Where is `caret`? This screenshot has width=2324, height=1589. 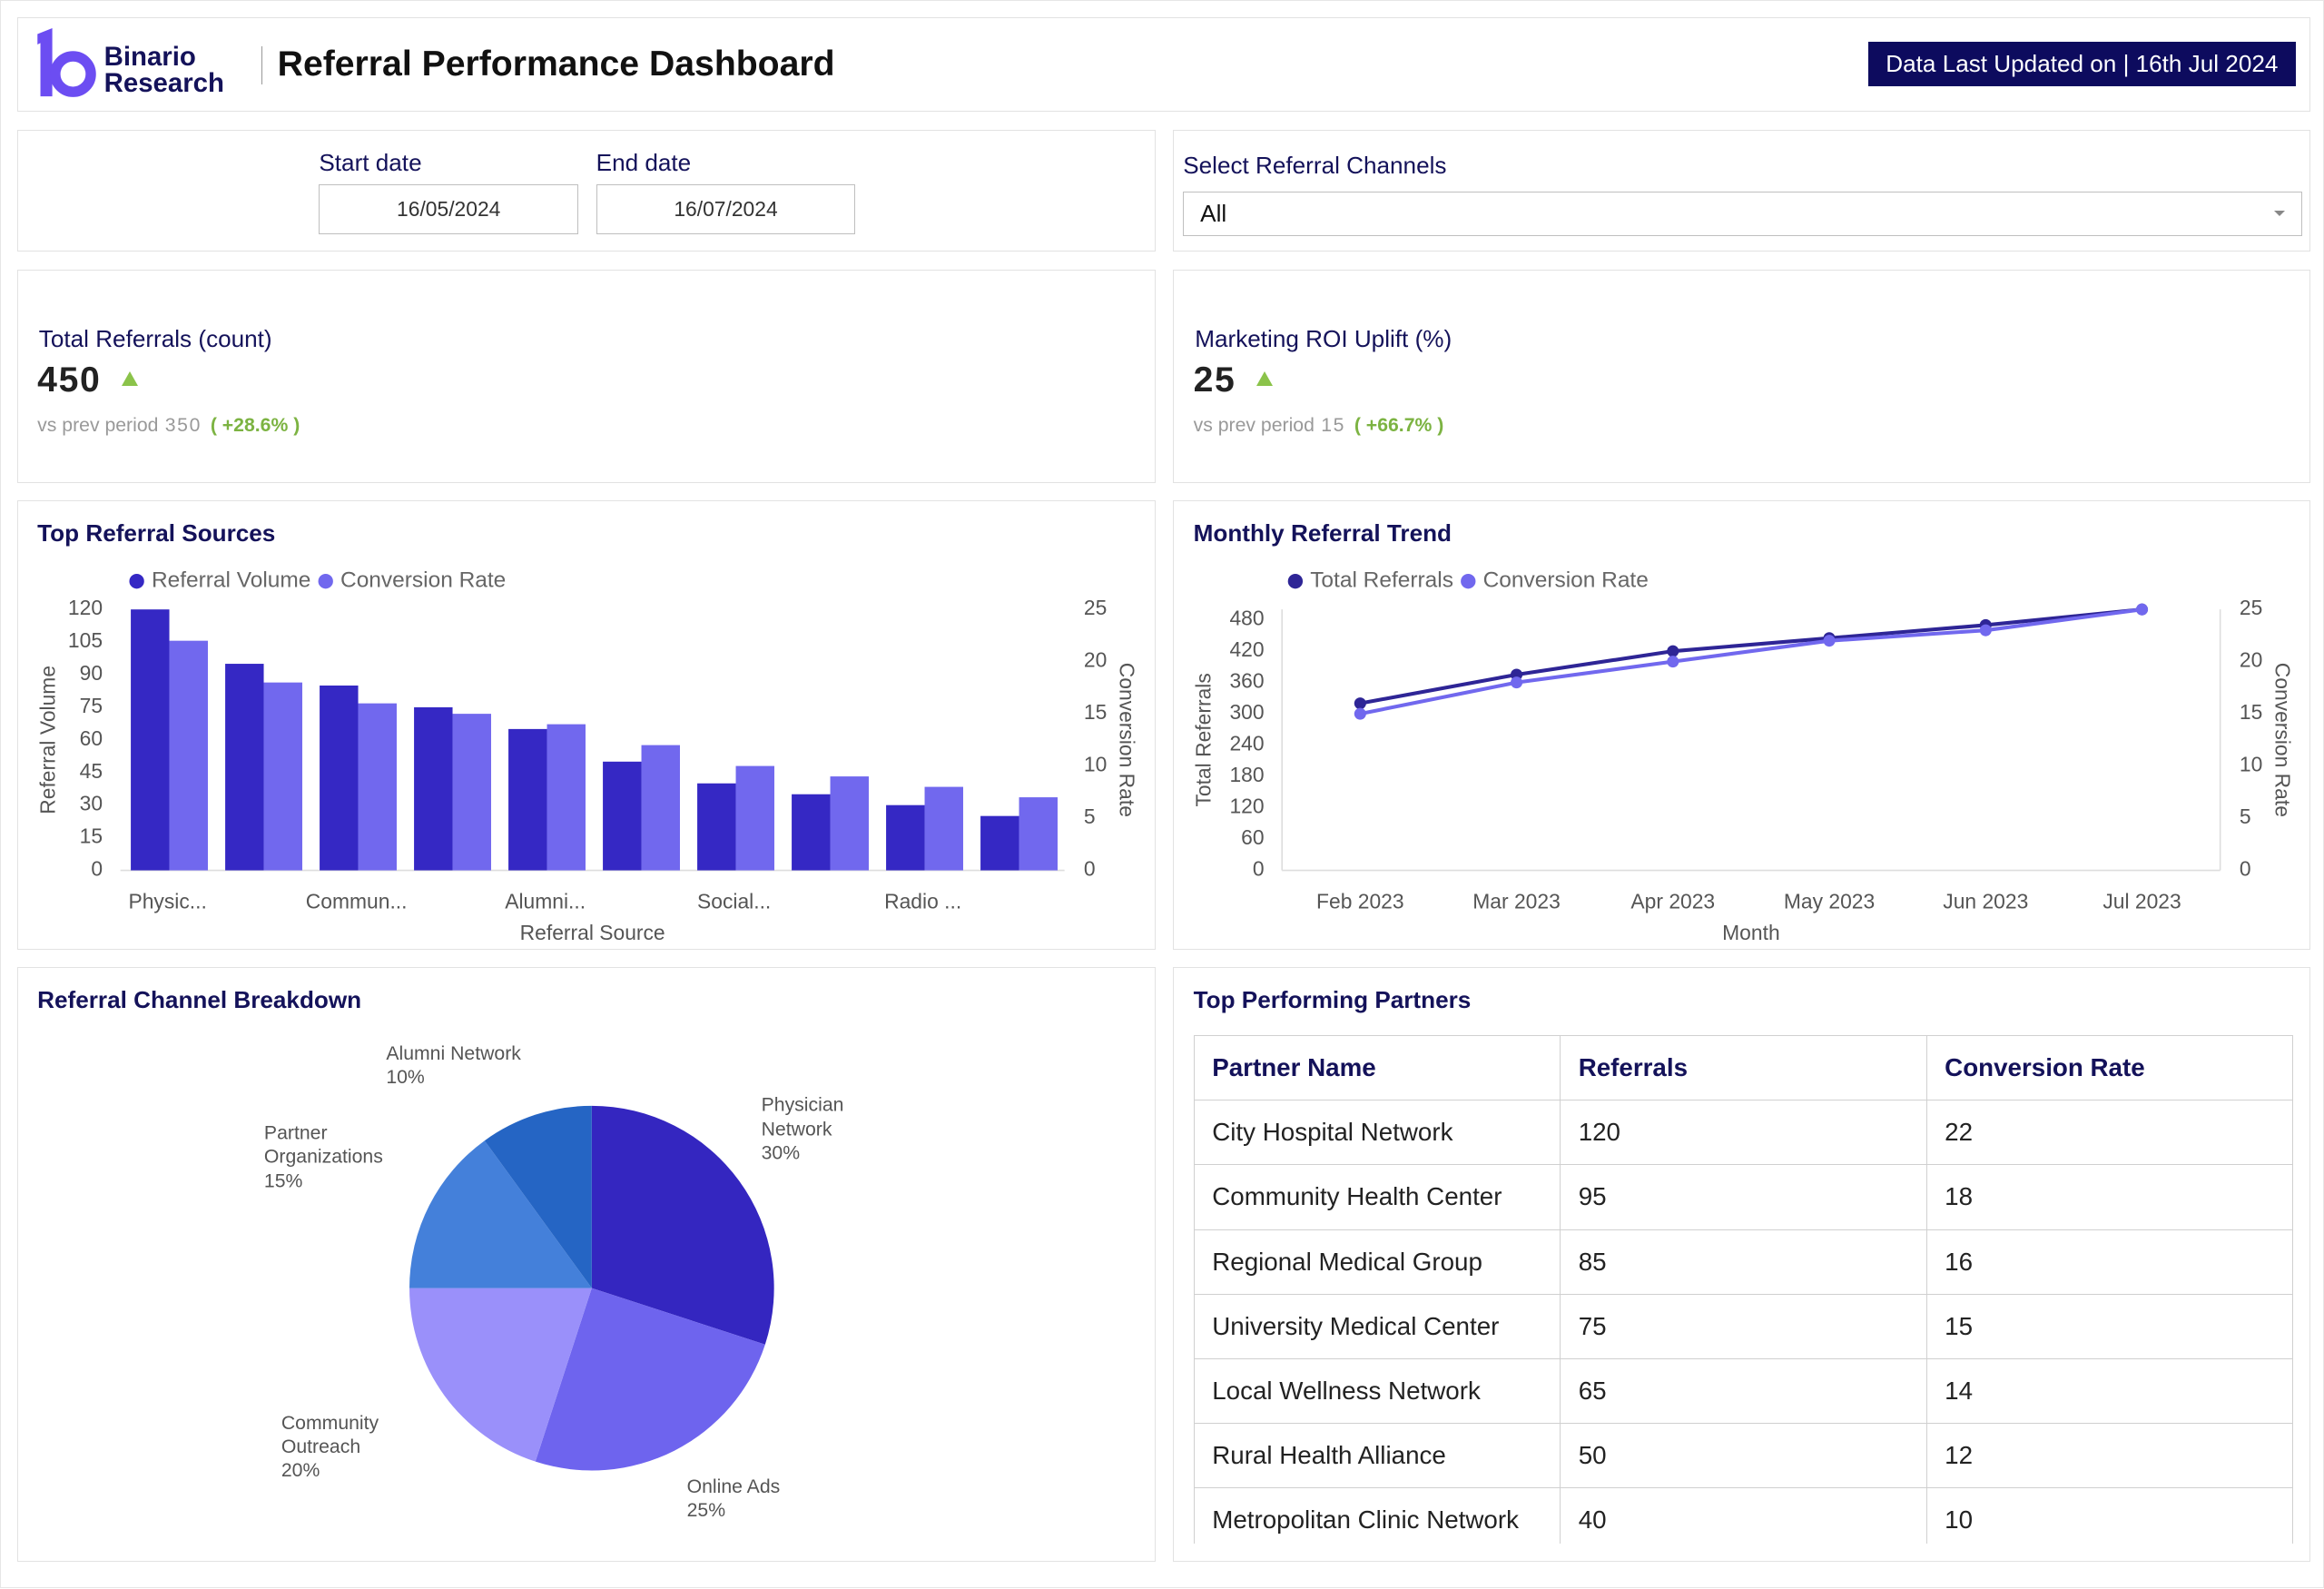 caret is located at coordinates (2279, 213).